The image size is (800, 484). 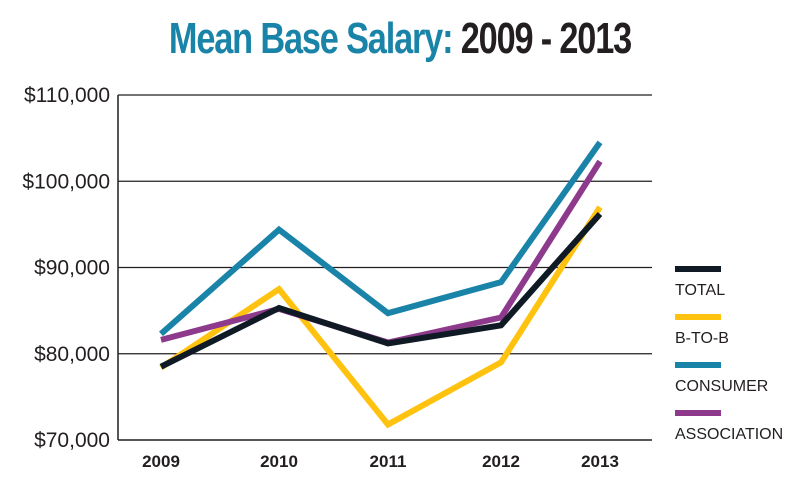 I want to click on x-tick-label: 2012, so click(x=501, y=461).